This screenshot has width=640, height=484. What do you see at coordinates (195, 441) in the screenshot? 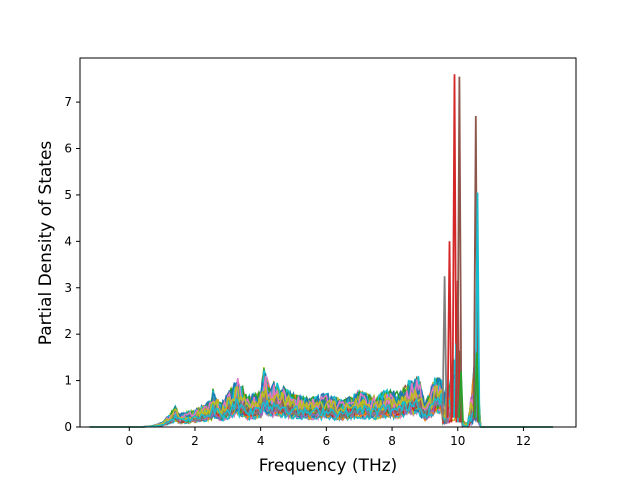
I see `x-tick-label: 2` at bounding box center [195, 441].